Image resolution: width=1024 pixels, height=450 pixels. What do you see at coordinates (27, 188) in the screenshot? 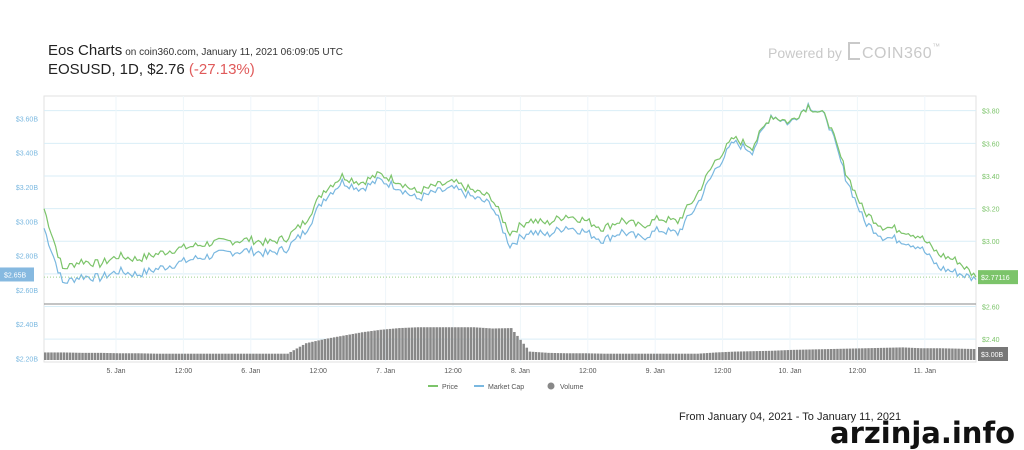
I see `y-left-tick-label: $3.20B` at bounding box center [27, 188].